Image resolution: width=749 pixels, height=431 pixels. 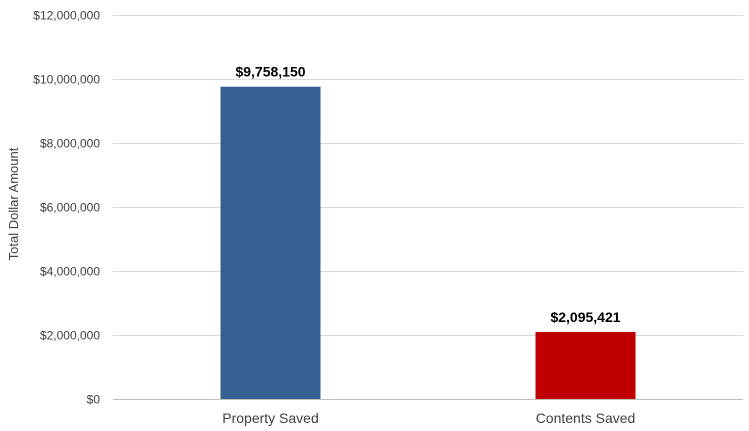 I want to click on y-tick-label: $6,000,000, so click(x=70, y=208).